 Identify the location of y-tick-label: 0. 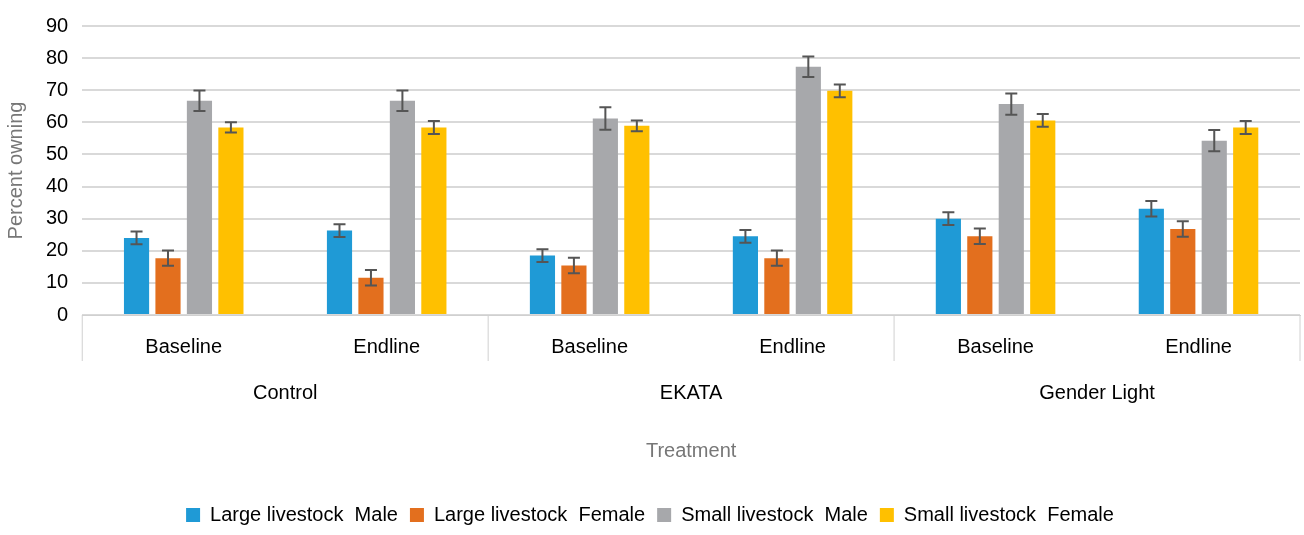
(63, 313).